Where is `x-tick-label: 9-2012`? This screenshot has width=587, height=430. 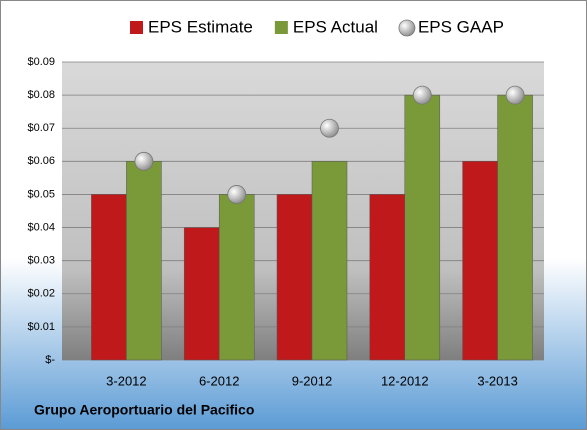 x-tick-label: 9-2012 is located at coordinates (312, 380).